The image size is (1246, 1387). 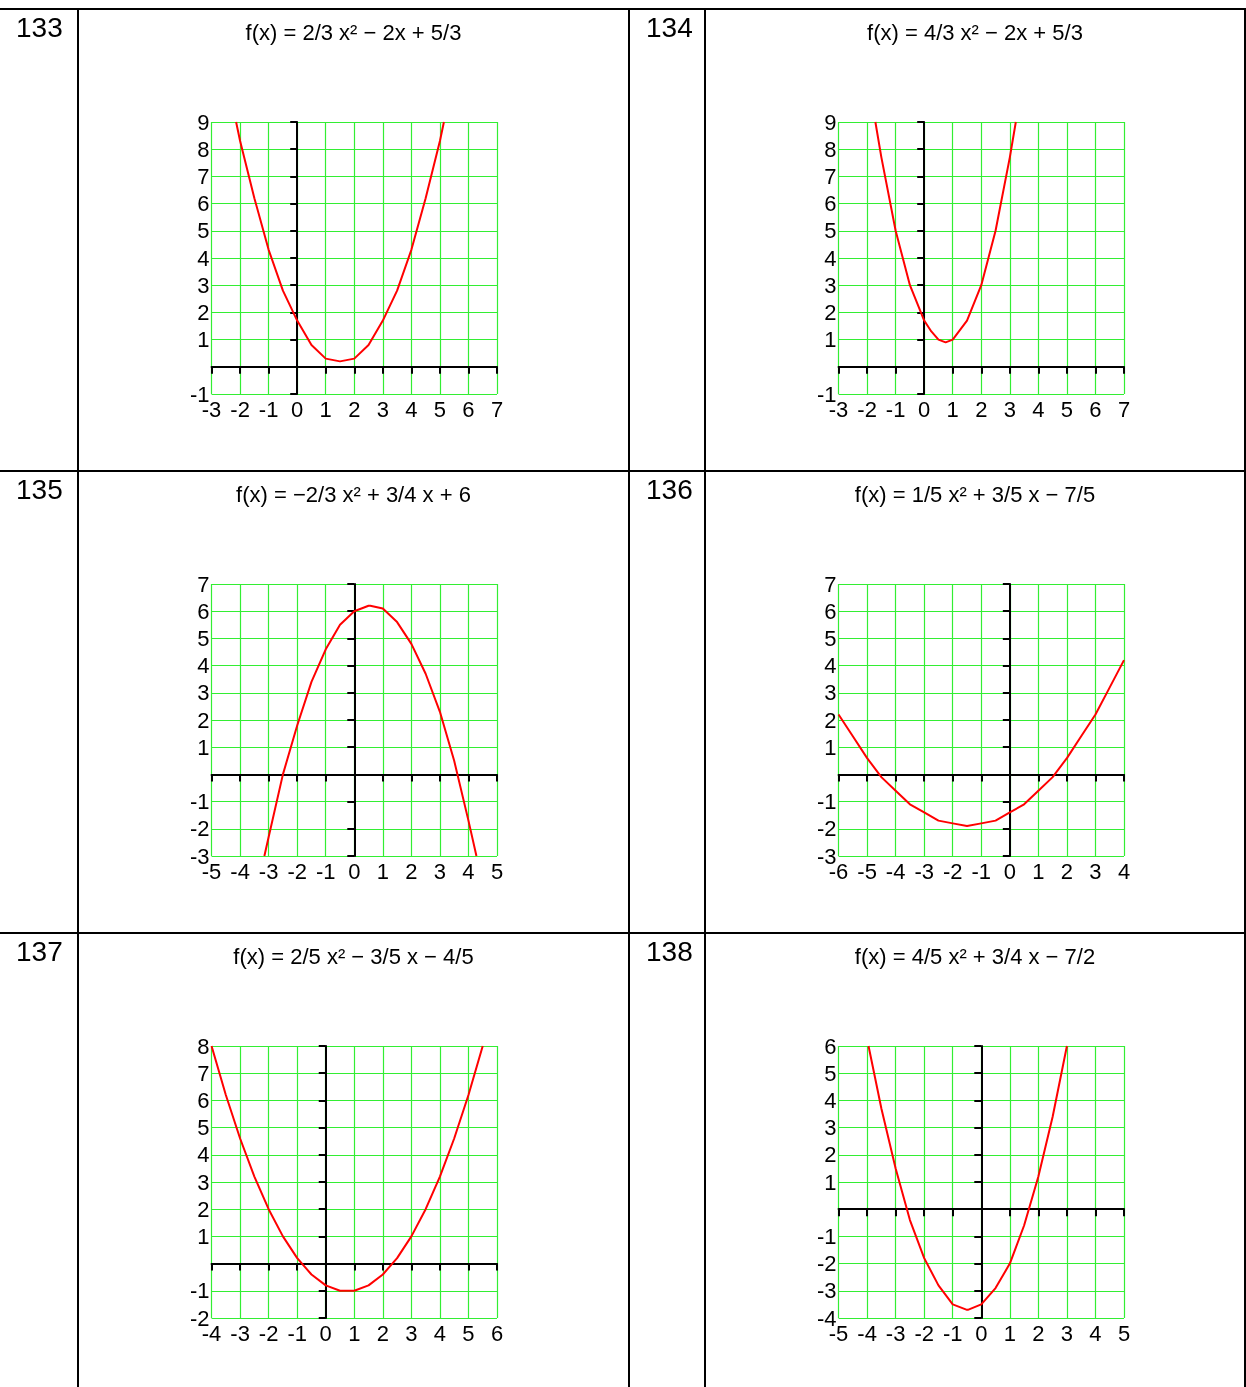 I want to click on chart-title: f(x) = 1/5 x² + 3/5 x − 7/5, so click(x=975, y=495).